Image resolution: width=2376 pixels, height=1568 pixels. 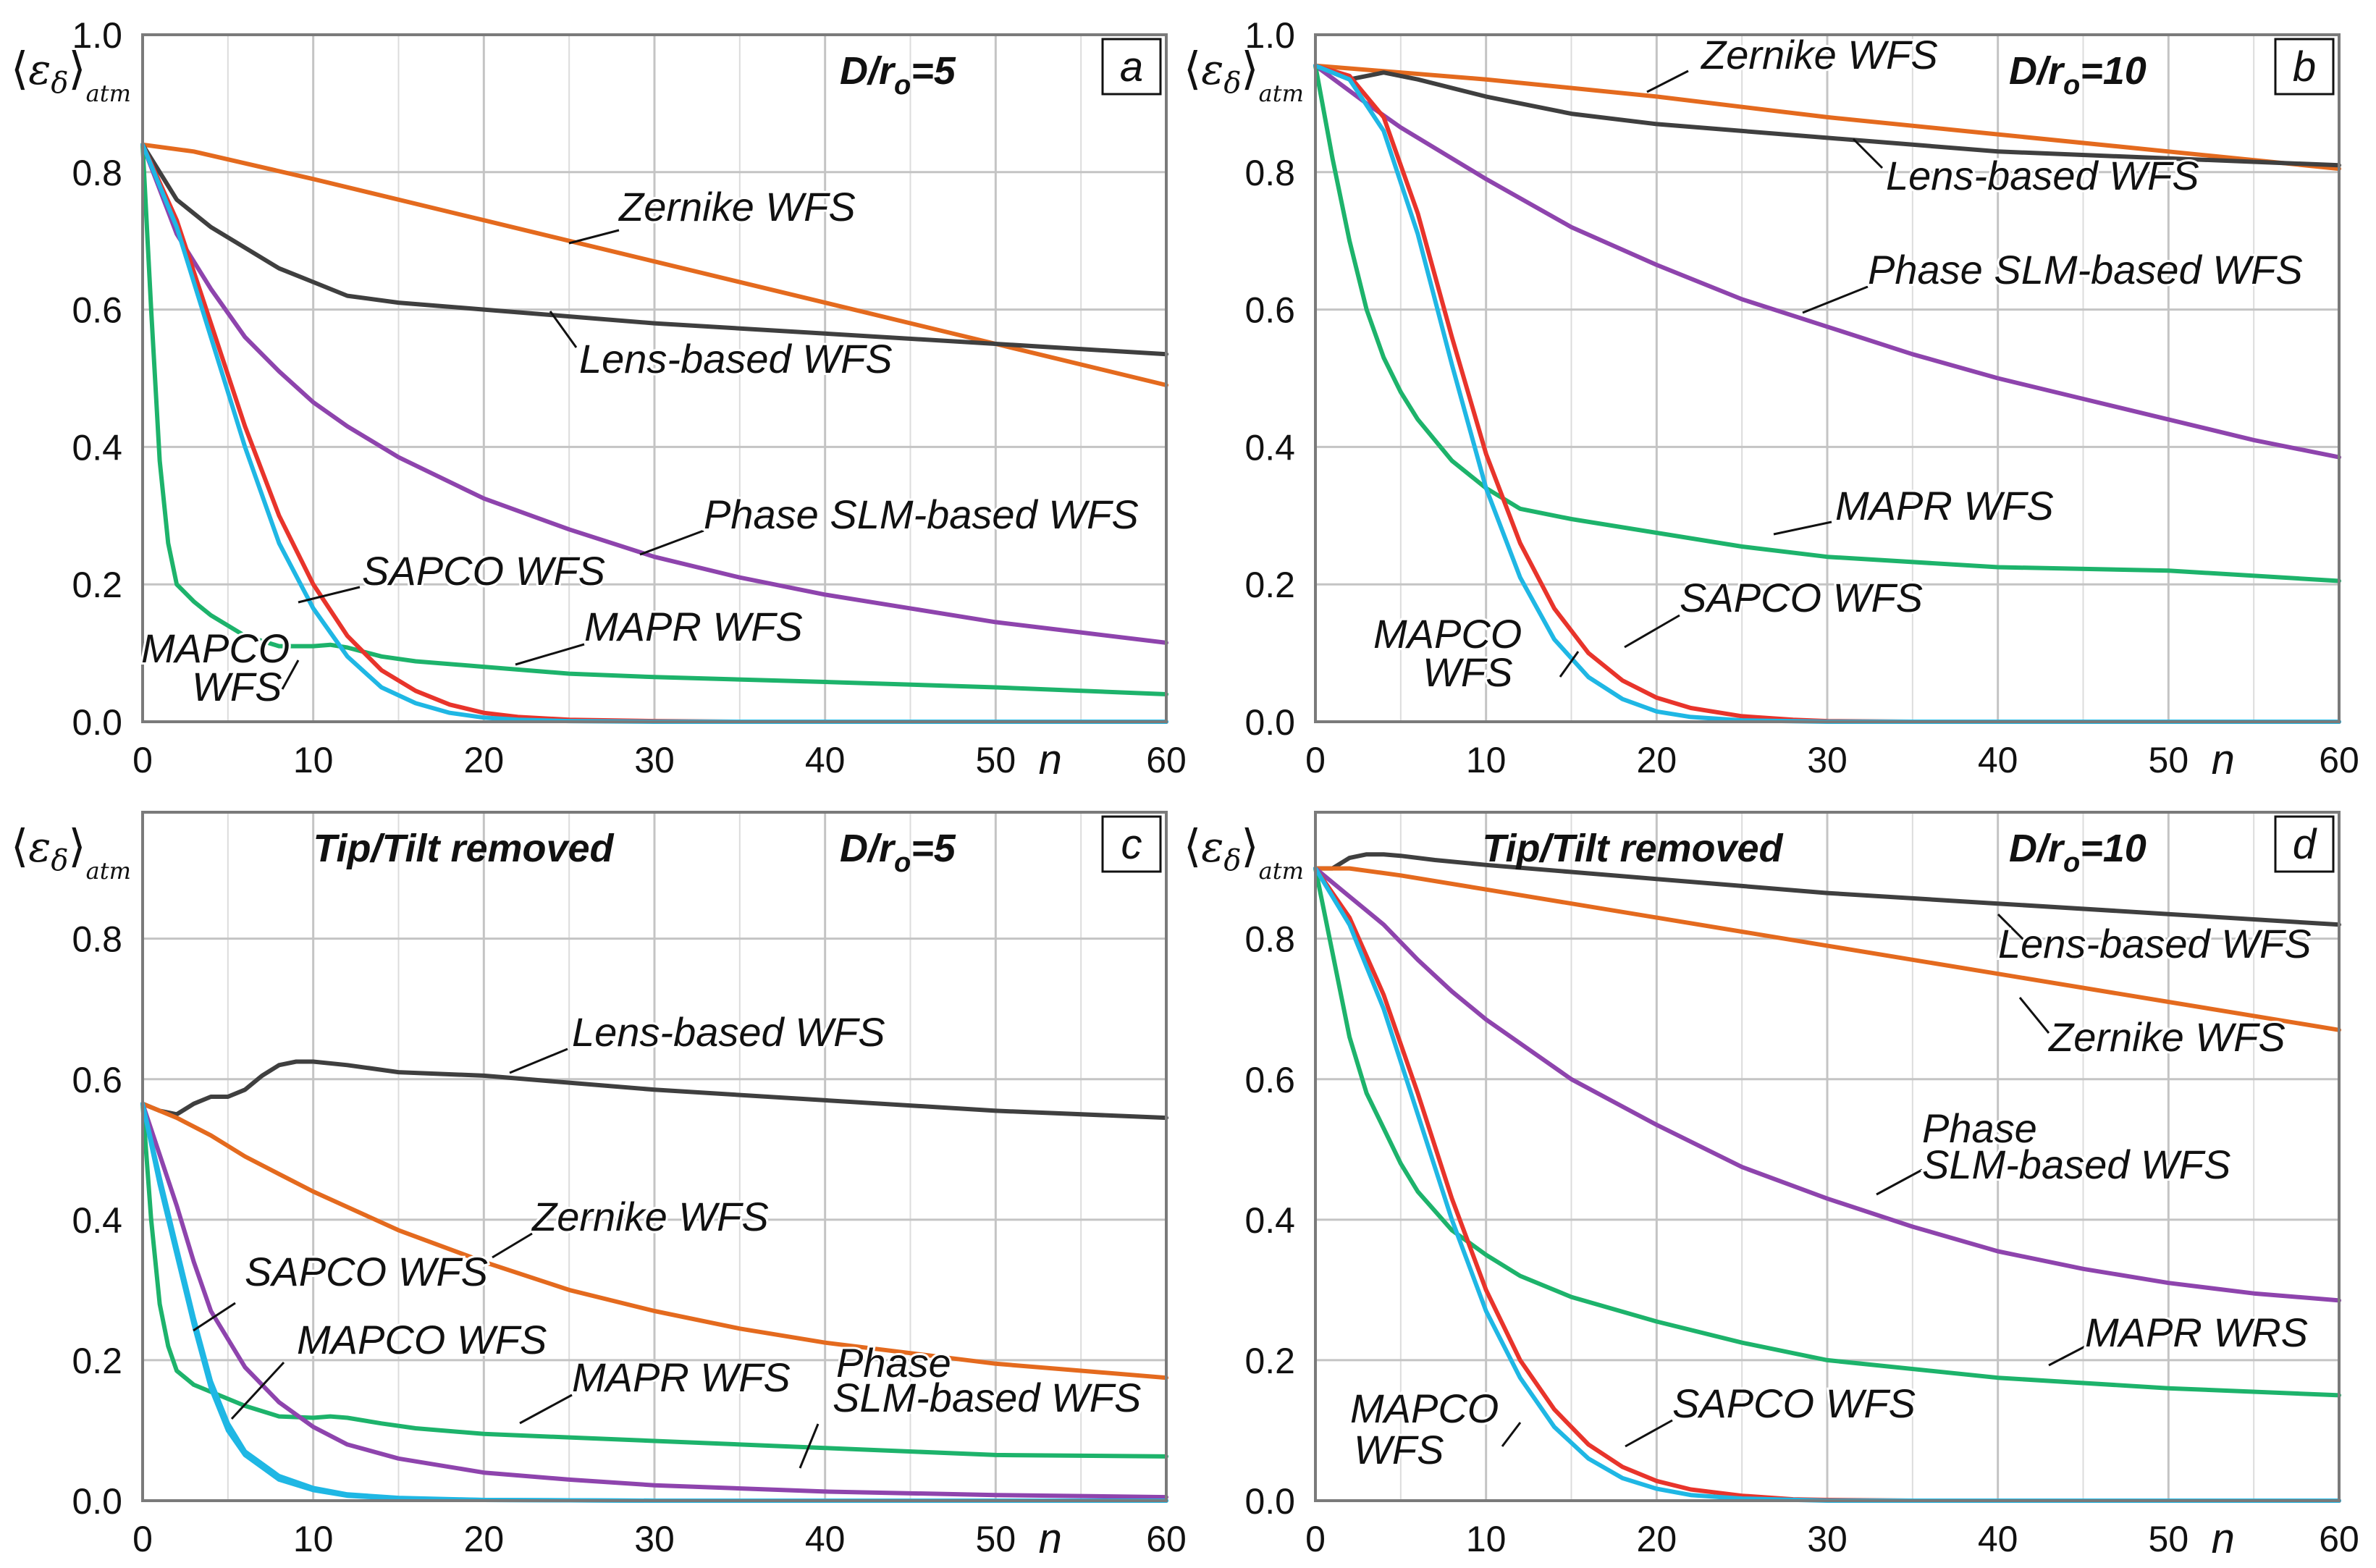 I want to click on y-tick-label: 0.2, so click(x=1269, y=1361).